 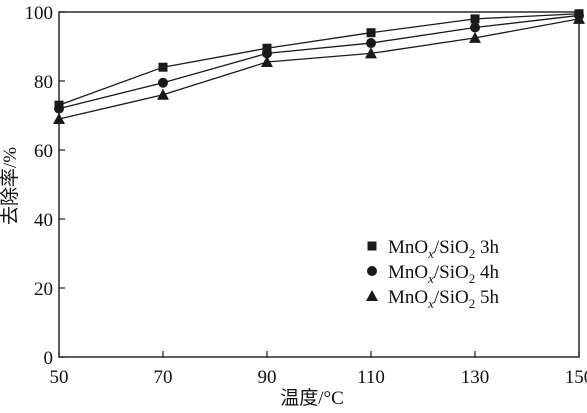 I want to click on x-tick-label: 150, so click(x=576, y=377).